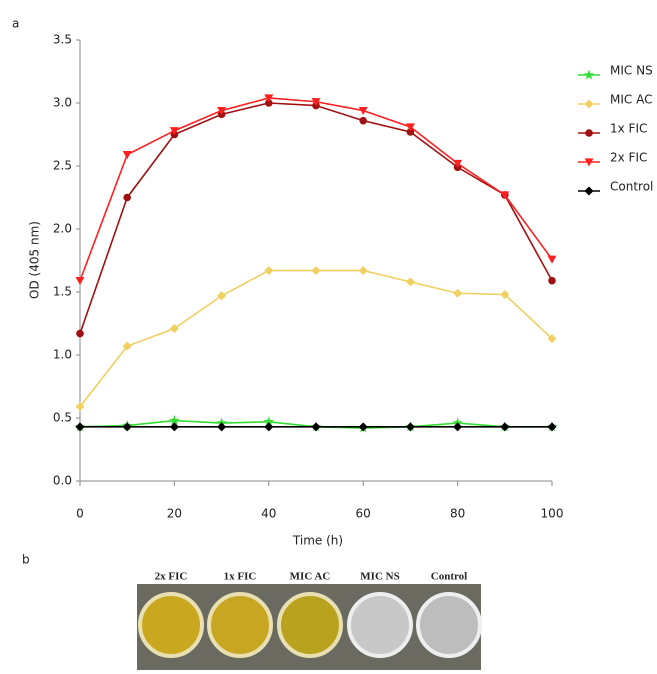 The height and width of the screenshot is (674, 657). What do you see at coordinates (62, 355) in the screenshot?
I see `y-tick-label: 1.0` at bounding box center [62, 355].